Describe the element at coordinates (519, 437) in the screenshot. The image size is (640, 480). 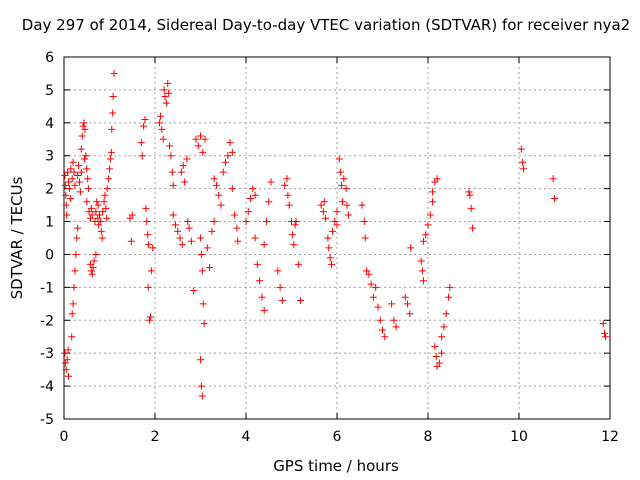
I see `x-tick-label: 10` at that location.